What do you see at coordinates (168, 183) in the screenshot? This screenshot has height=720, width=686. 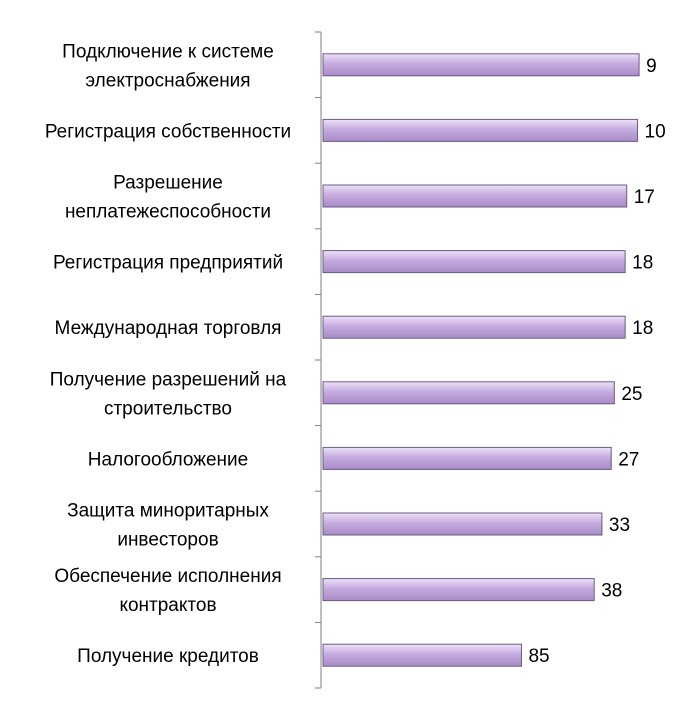 I see `category-label: Разрешение` at bounding box center [168, 183].